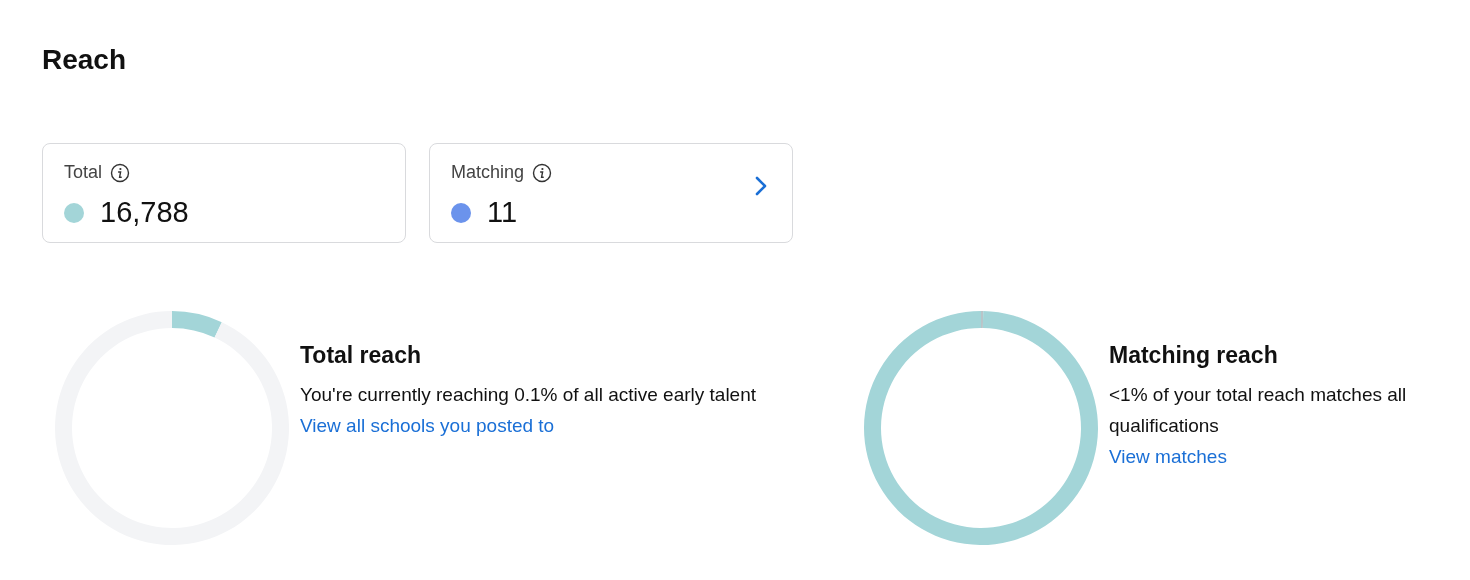 The image size is (1470, 580). What do you see at coordinates (1194, 355) in the screenshot?
I see `text: Matching reach` at bounding box center [1194, 355].